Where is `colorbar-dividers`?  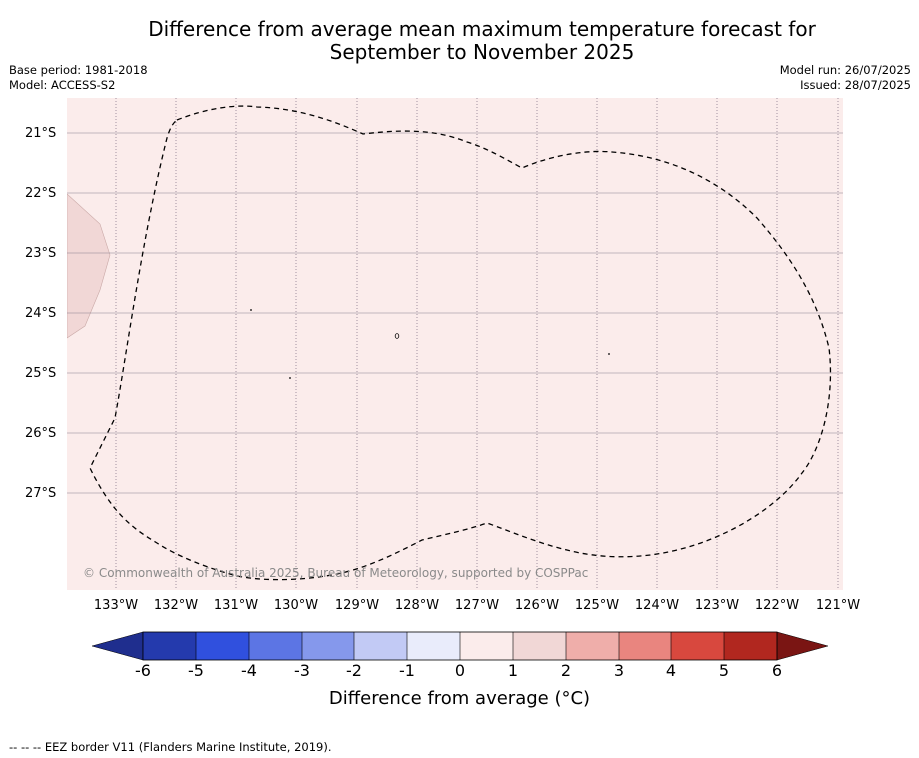
colorbar-dividers is located at coordinates (460, 646).